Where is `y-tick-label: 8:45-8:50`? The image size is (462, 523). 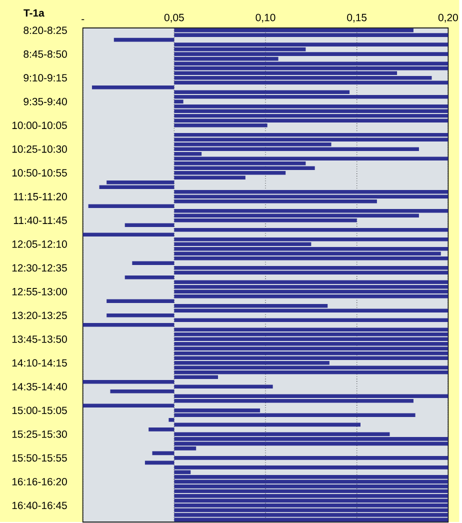
y-tick-label: 8:45-8:50 is located at coordinates (46, 54).